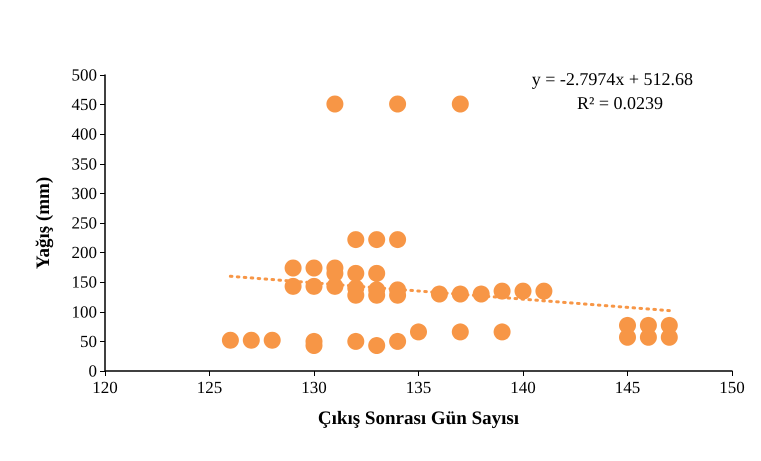  Describe the element at coordinates (620, 103) in the screenshot. I see `annotation: R² = 0.0239` at that location.